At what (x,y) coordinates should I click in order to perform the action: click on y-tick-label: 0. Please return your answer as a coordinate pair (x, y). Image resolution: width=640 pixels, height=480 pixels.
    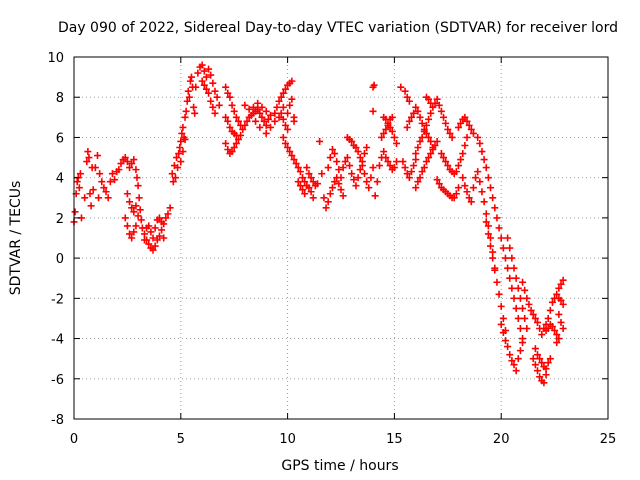
    Looking at the image, I should click on (60, 259).